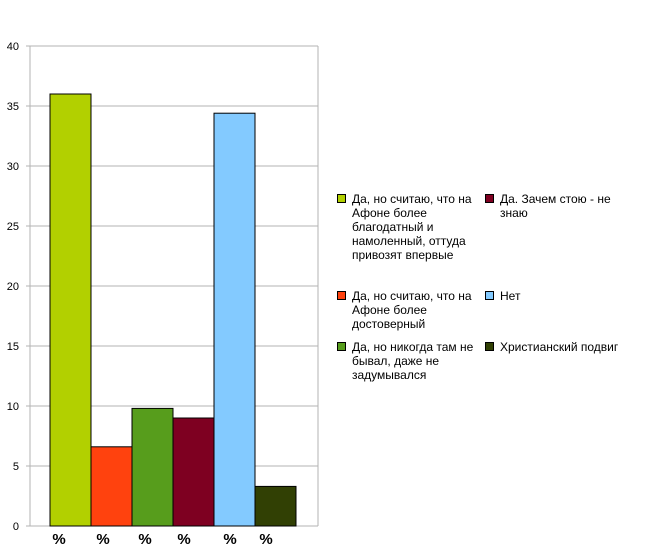 This screenshot has width=662, height=545. Describe the element at coordinates (489, 346) in the screenshot. I see `legend-swatch-christian-feat` at that location.